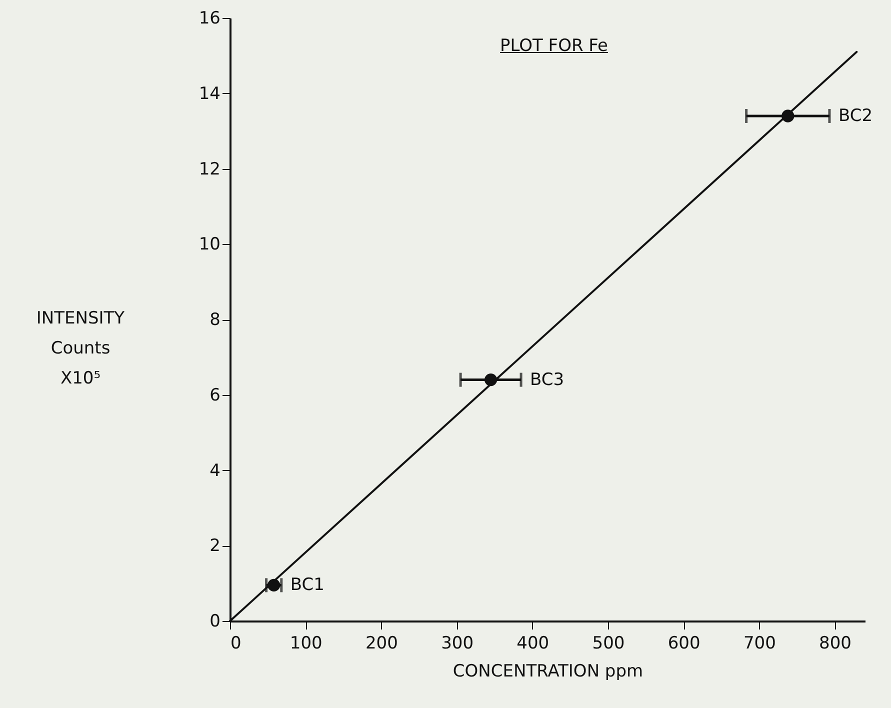  Describe the element at coordinates (306, 644) in the screenshot. I see `x-tick-label: 100` at that location.